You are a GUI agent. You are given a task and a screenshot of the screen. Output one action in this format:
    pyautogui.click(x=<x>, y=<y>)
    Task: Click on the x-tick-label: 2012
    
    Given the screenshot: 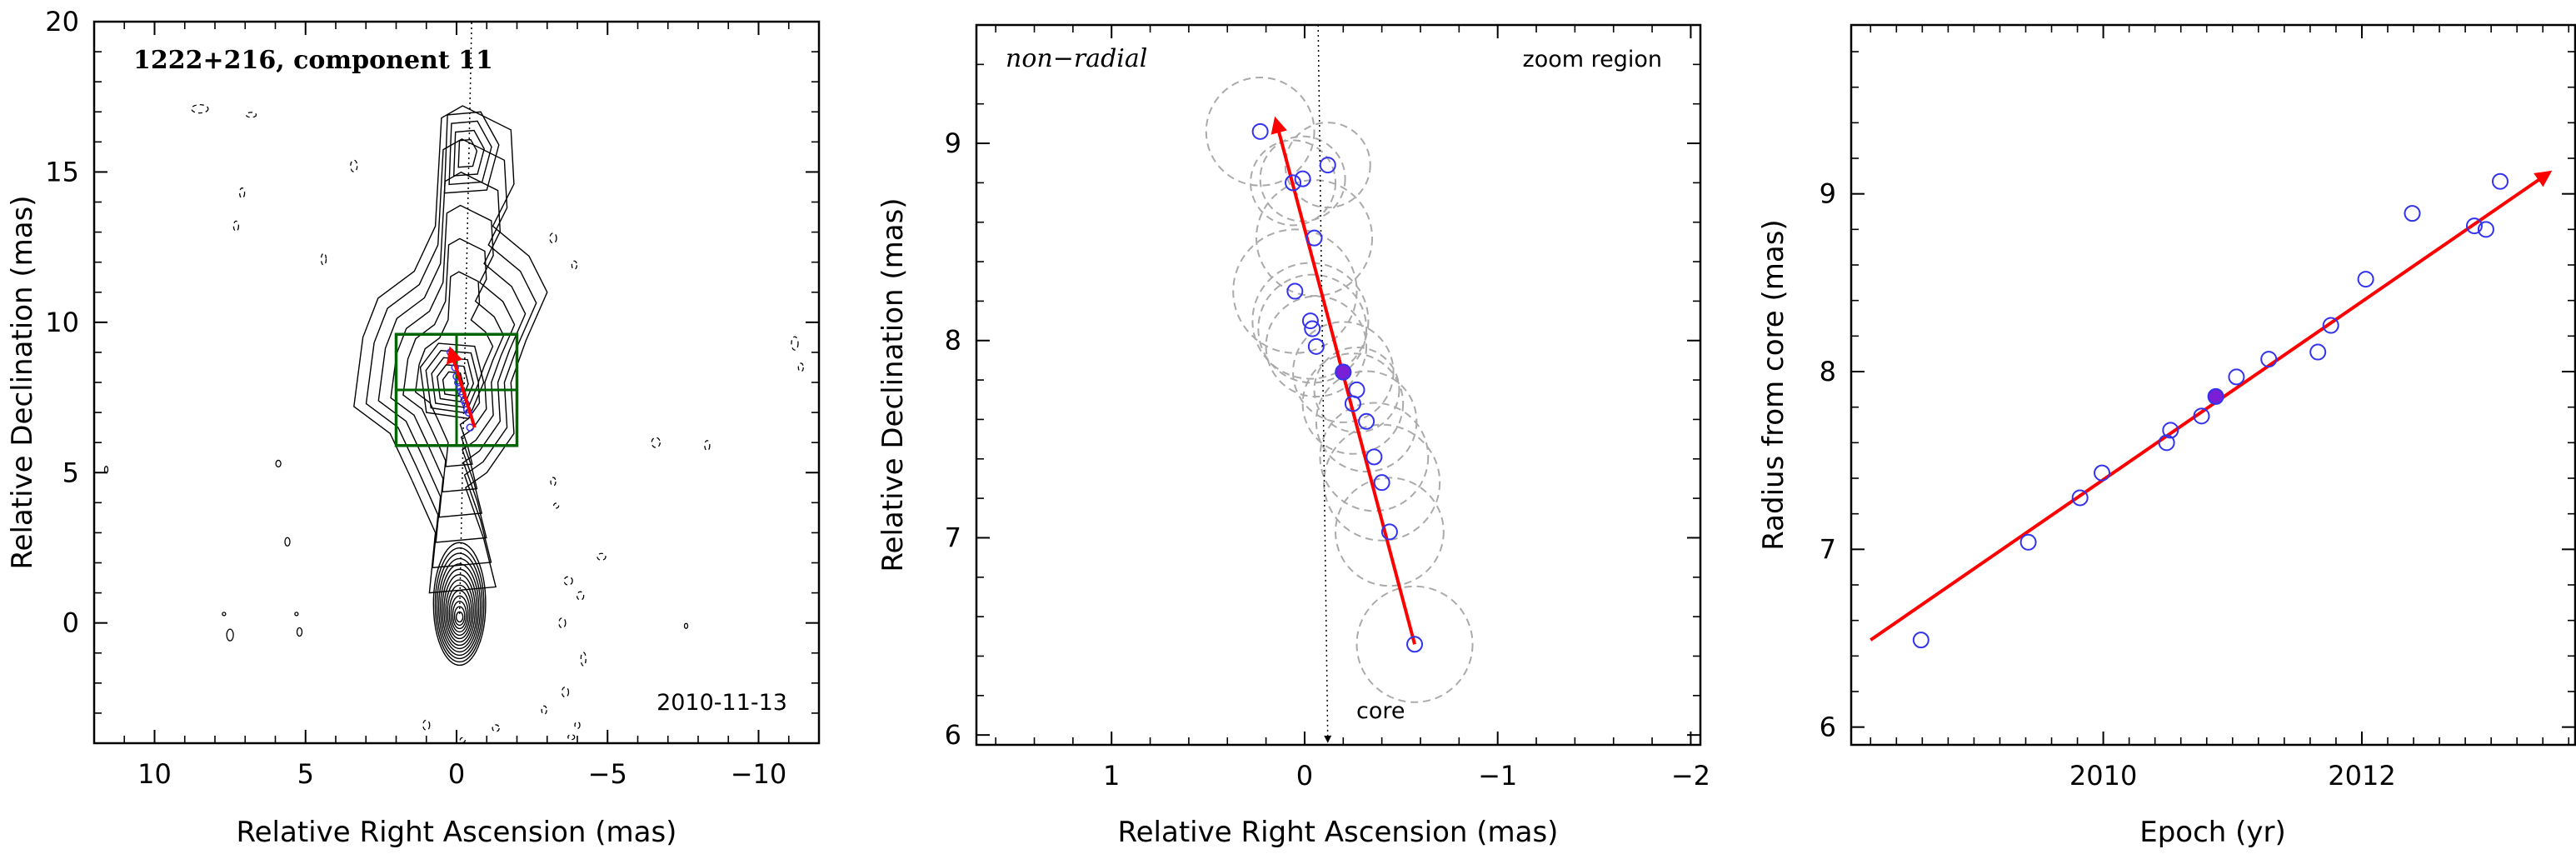 What is the action you would take?
    pyautogui.click(x=2361, y=776)
    